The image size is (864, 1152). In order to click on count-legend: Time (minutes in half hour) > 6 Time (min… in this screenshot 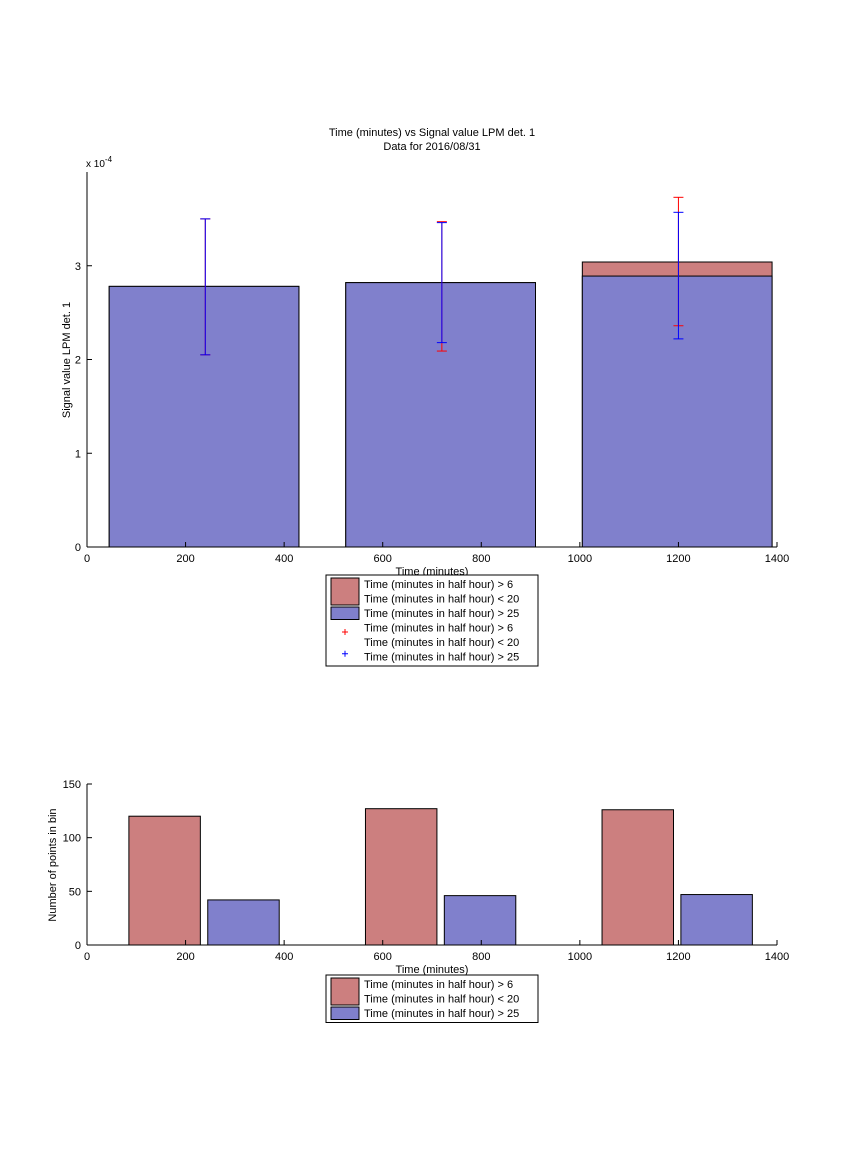, I will do `click(432, 998)`.